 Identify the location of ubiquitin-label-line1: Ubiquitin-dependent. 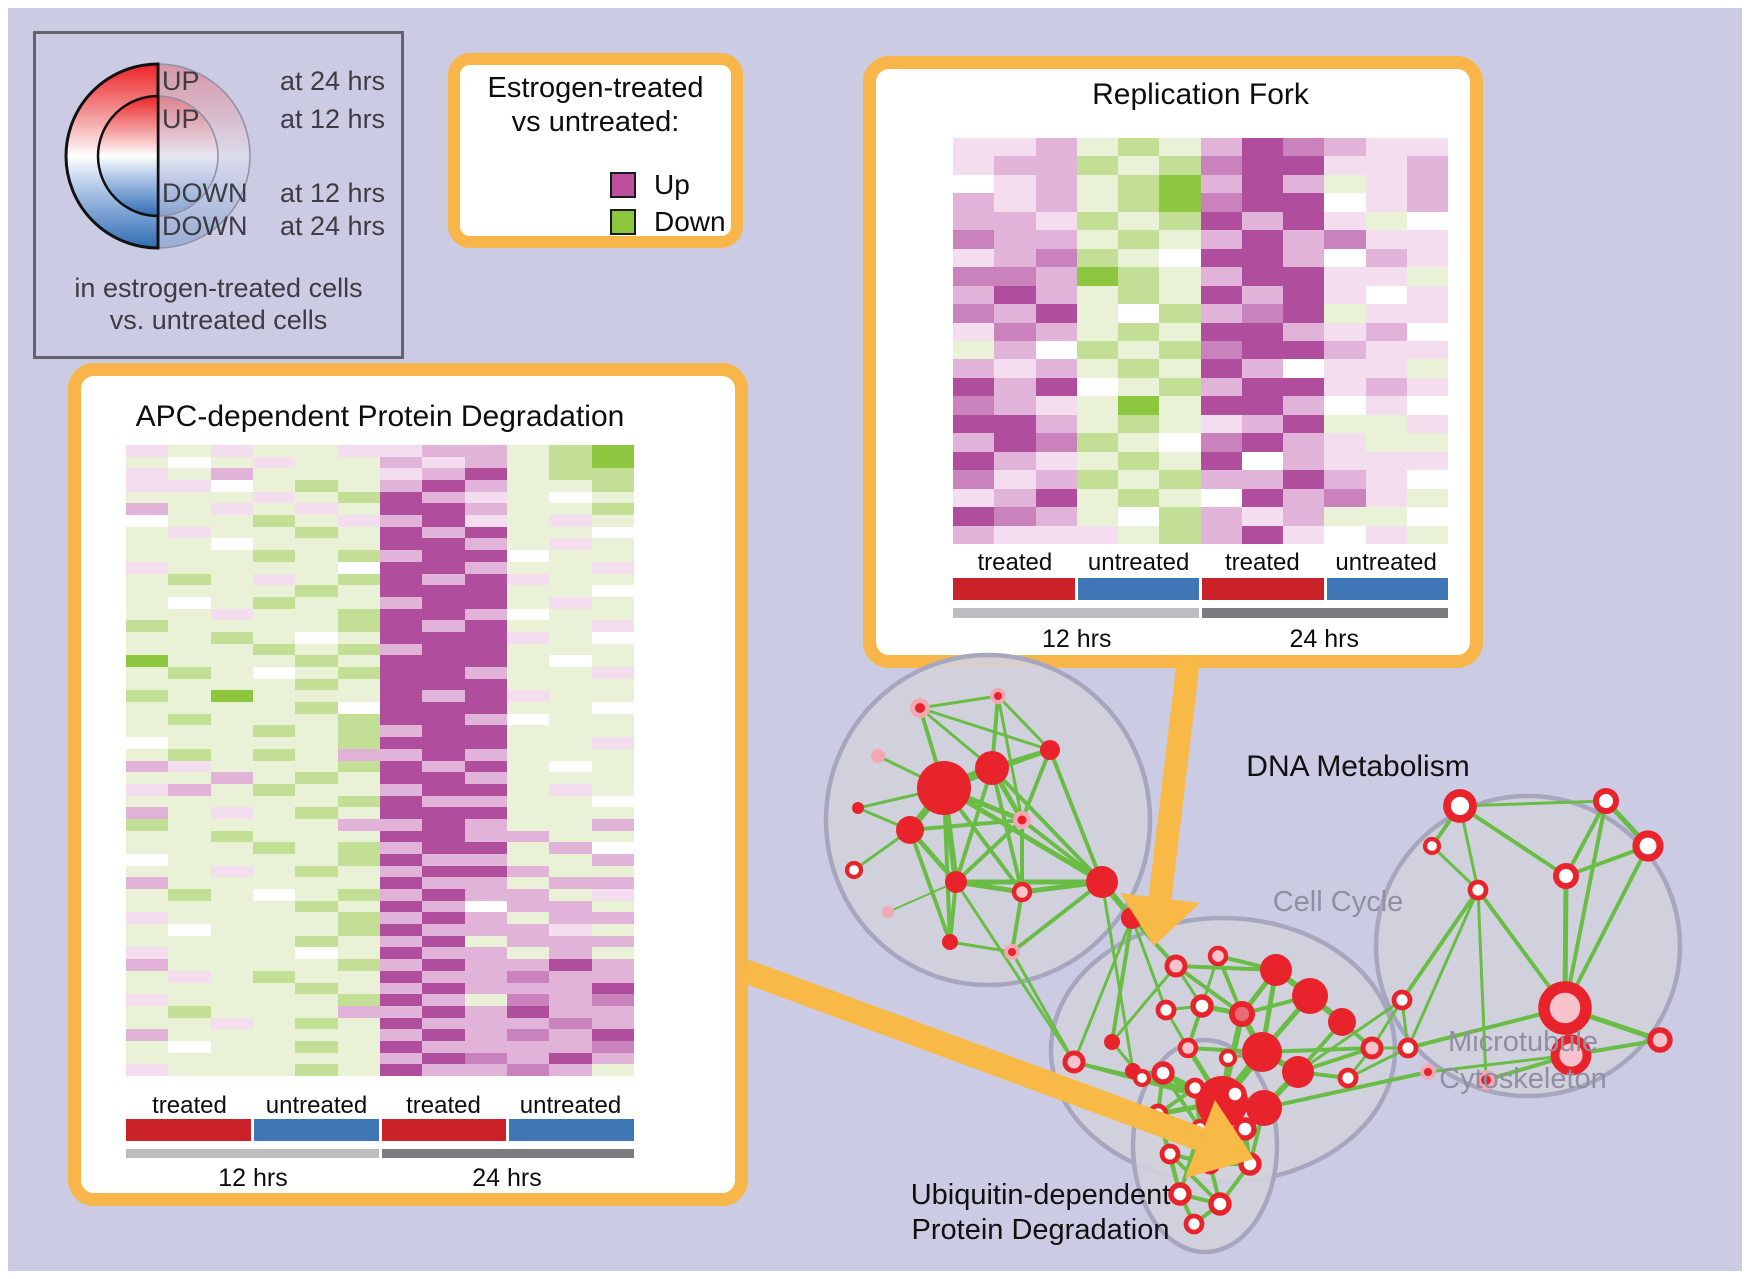
(1040, 1195).